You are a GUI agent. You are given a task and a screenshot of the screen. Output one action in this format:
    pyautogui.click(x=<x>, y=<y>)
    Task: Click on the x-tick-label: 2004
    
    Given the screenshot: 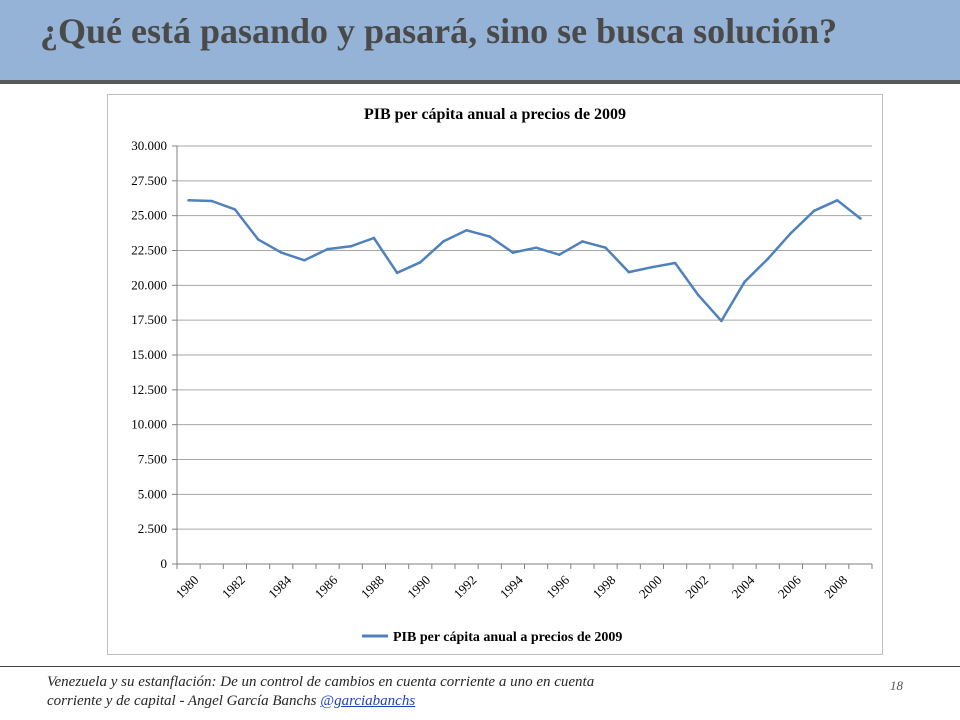 What is the action you would take?
    pyautogui.click(x=742, y=586)
    